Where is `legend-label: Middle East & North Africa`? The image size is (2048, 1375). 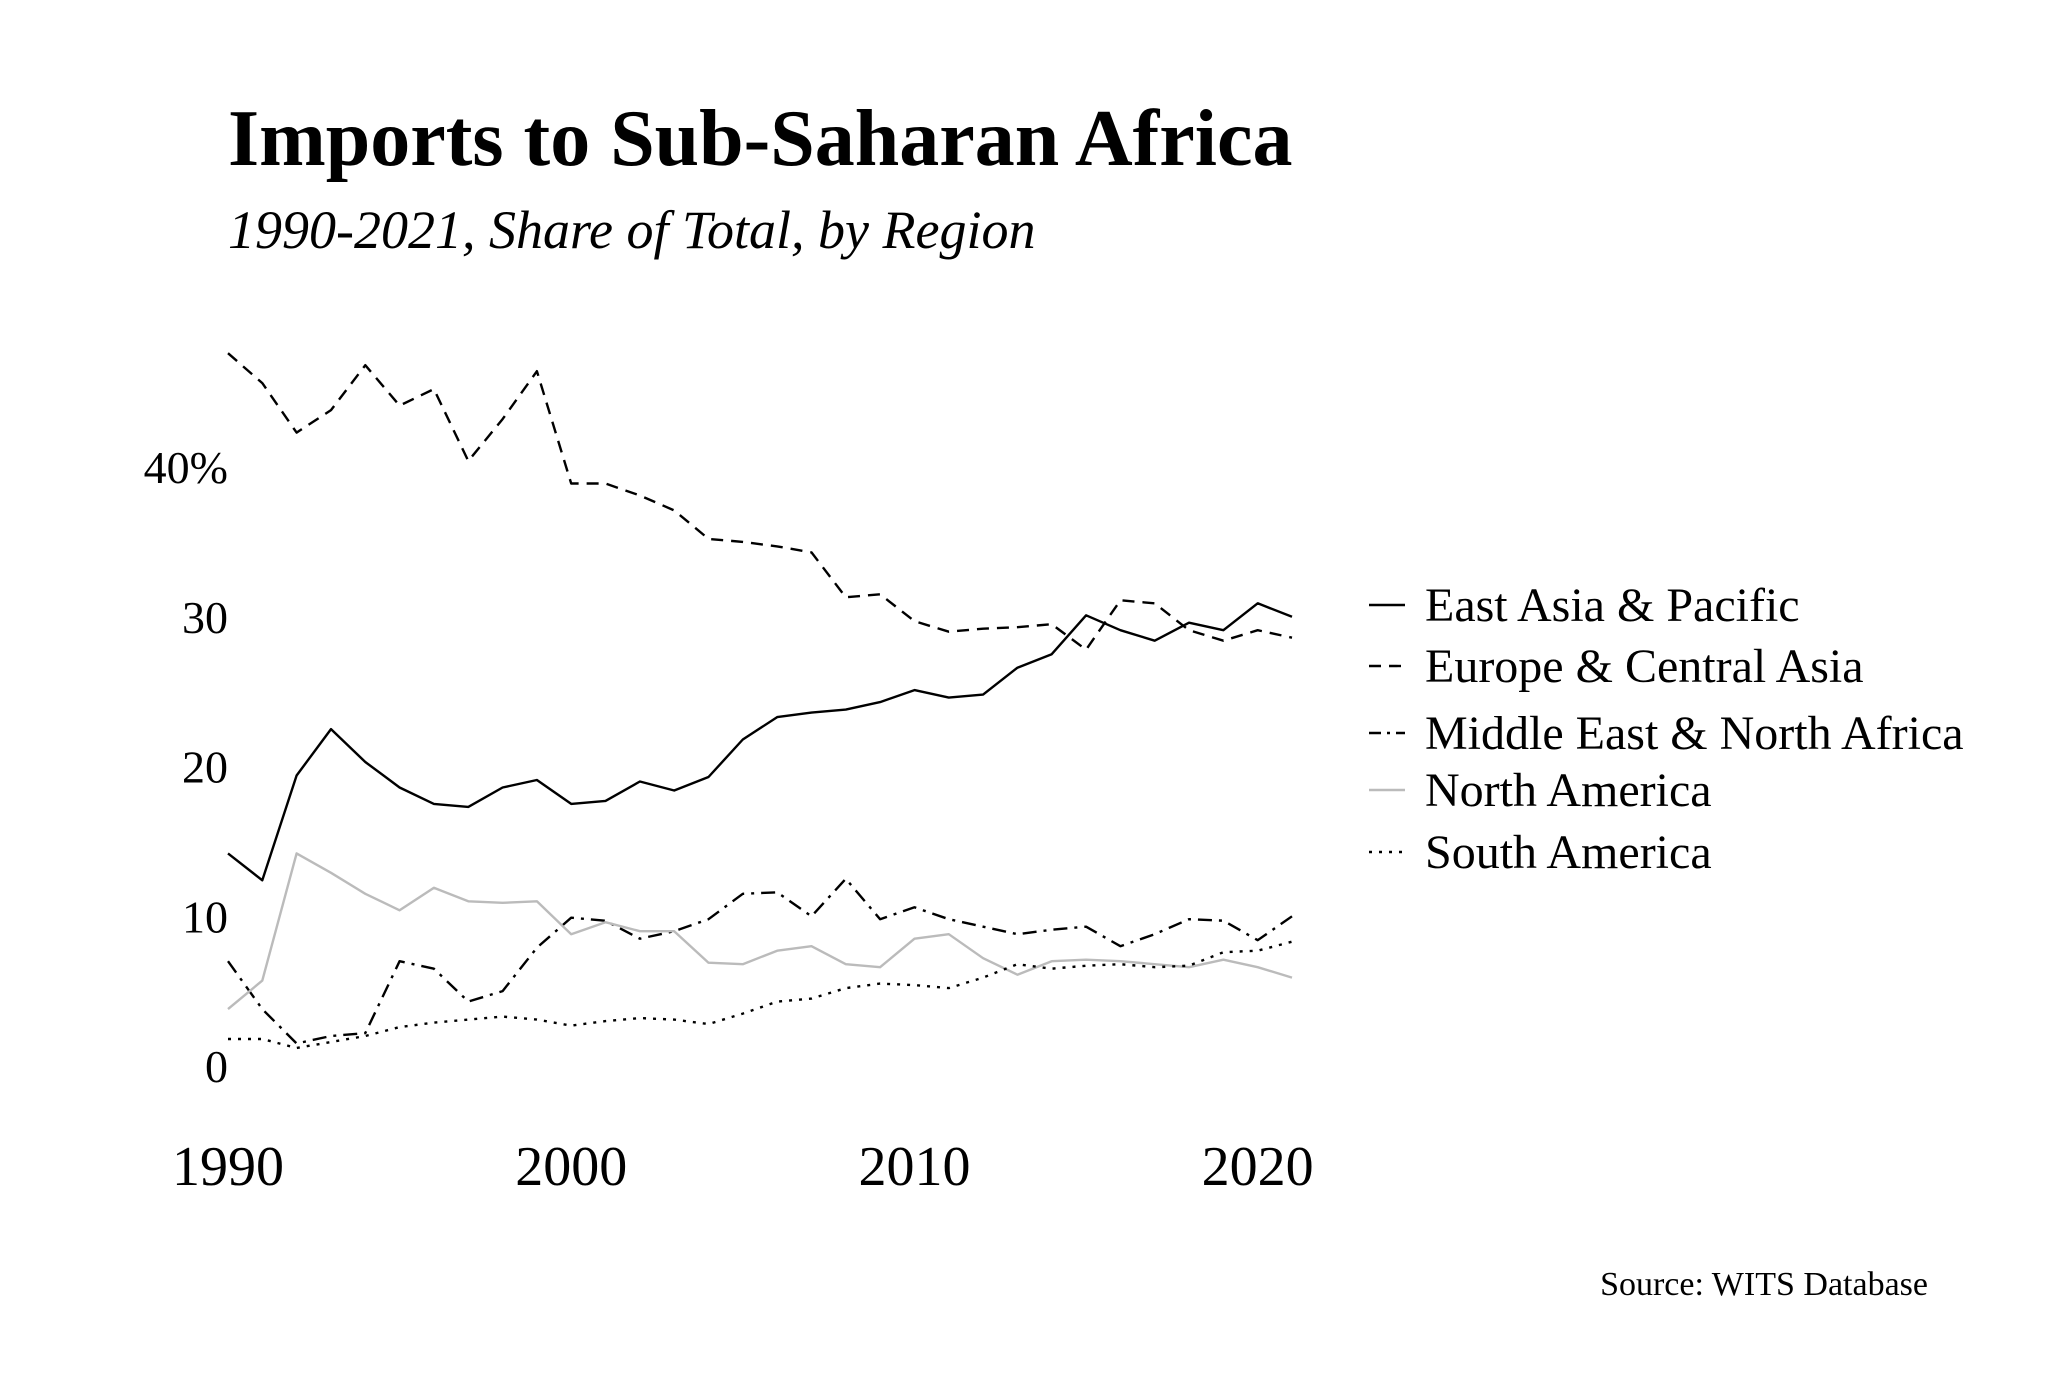 legend-label: Middle East & North Africa is located at coordinates (1694, 733).